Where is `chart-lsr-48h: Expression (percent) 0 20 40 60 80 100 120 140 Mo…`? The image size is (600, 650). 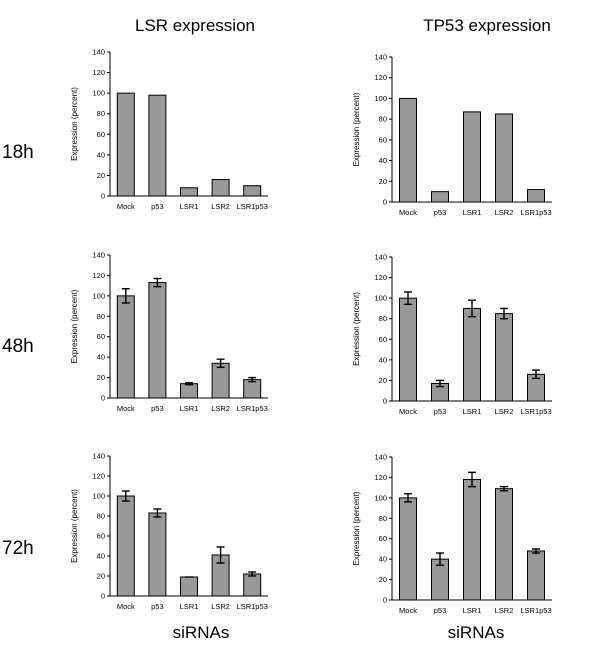 chart-lsr-48h: Expression (percent) 0 20 40 60 80 100 120 140 Mo… is located at coordinates (169, 332).